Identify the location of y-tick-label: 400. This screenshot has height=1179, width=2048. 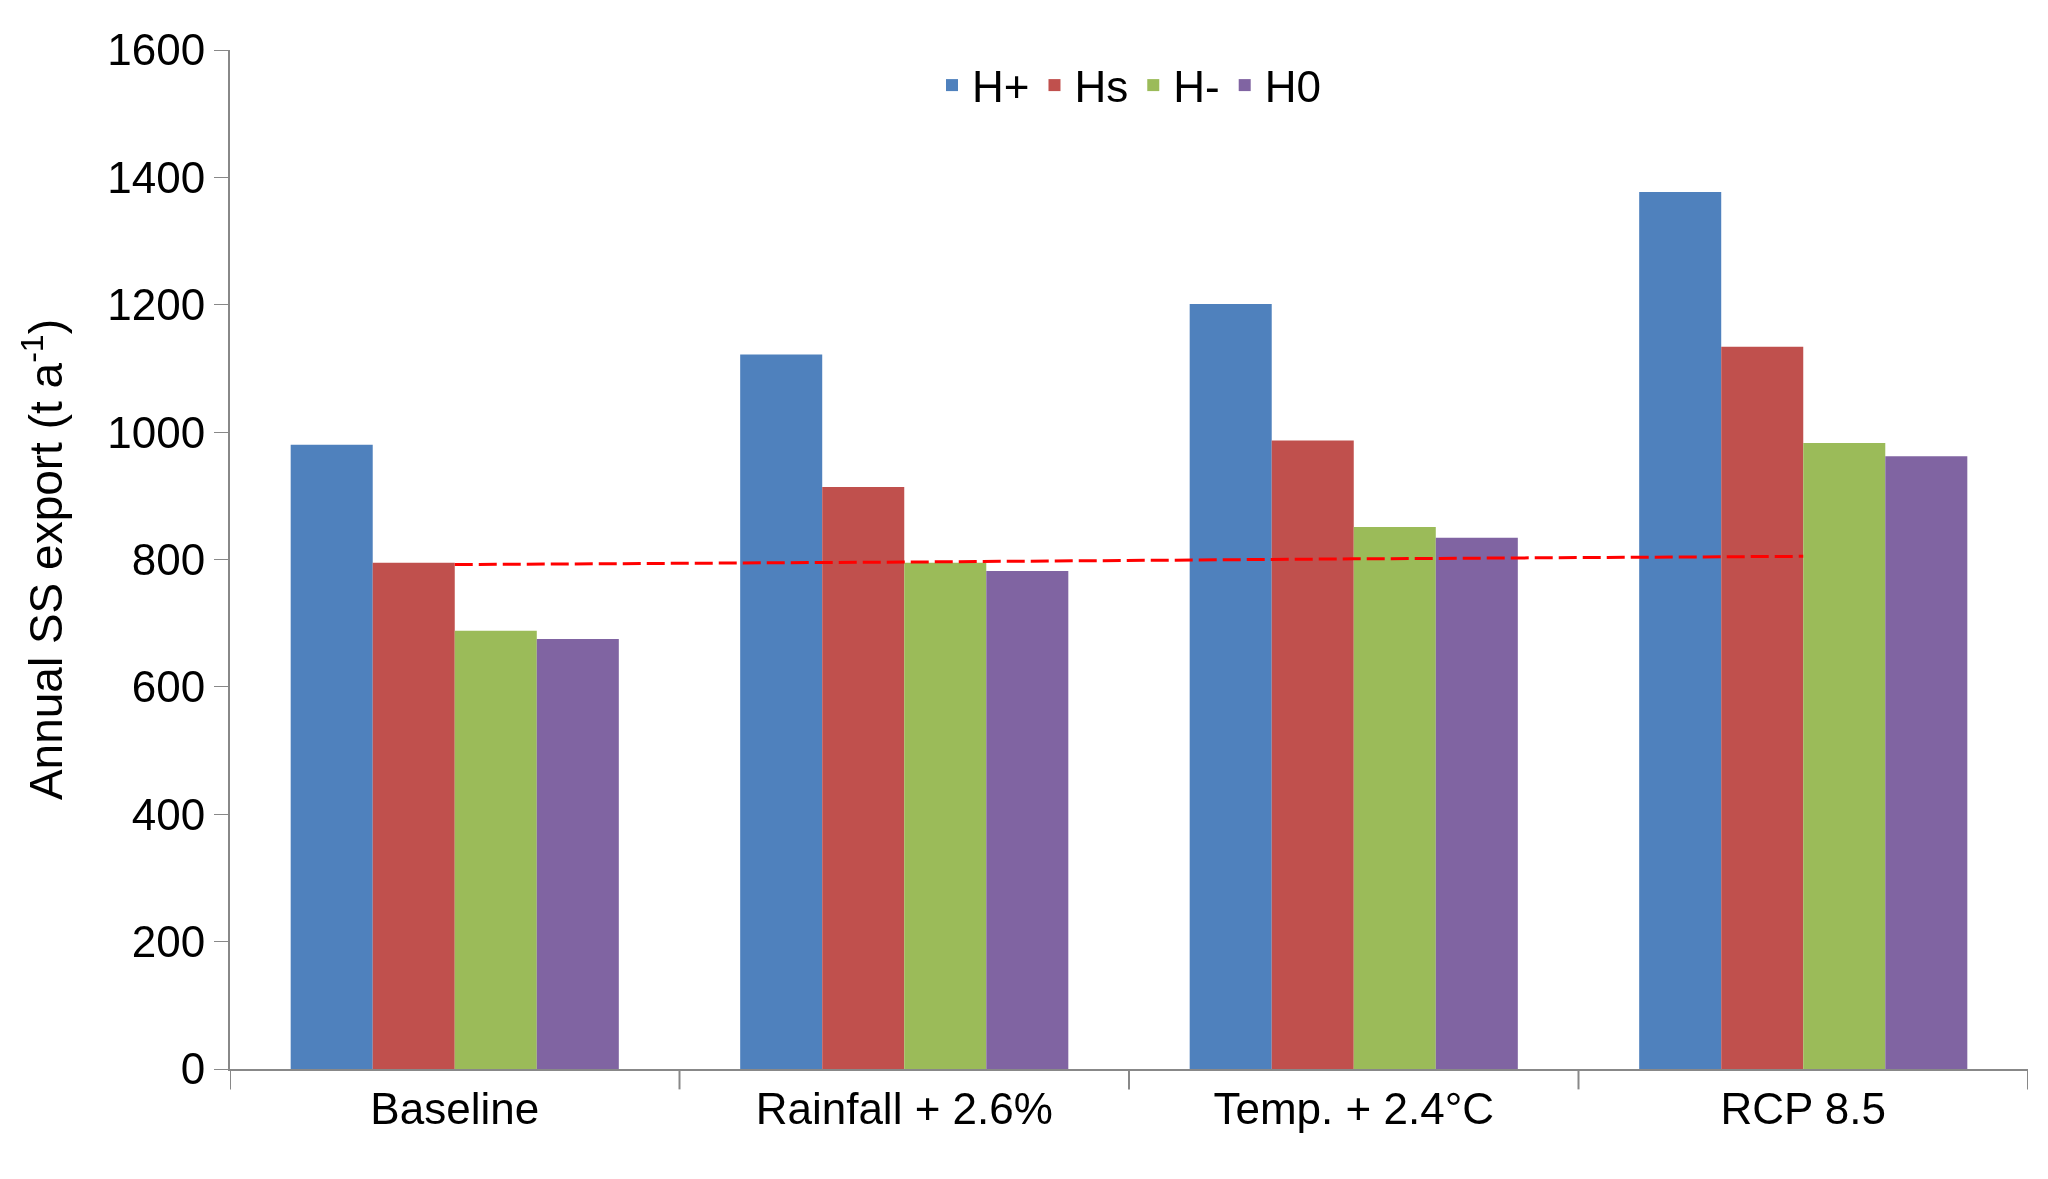
(168, 814).